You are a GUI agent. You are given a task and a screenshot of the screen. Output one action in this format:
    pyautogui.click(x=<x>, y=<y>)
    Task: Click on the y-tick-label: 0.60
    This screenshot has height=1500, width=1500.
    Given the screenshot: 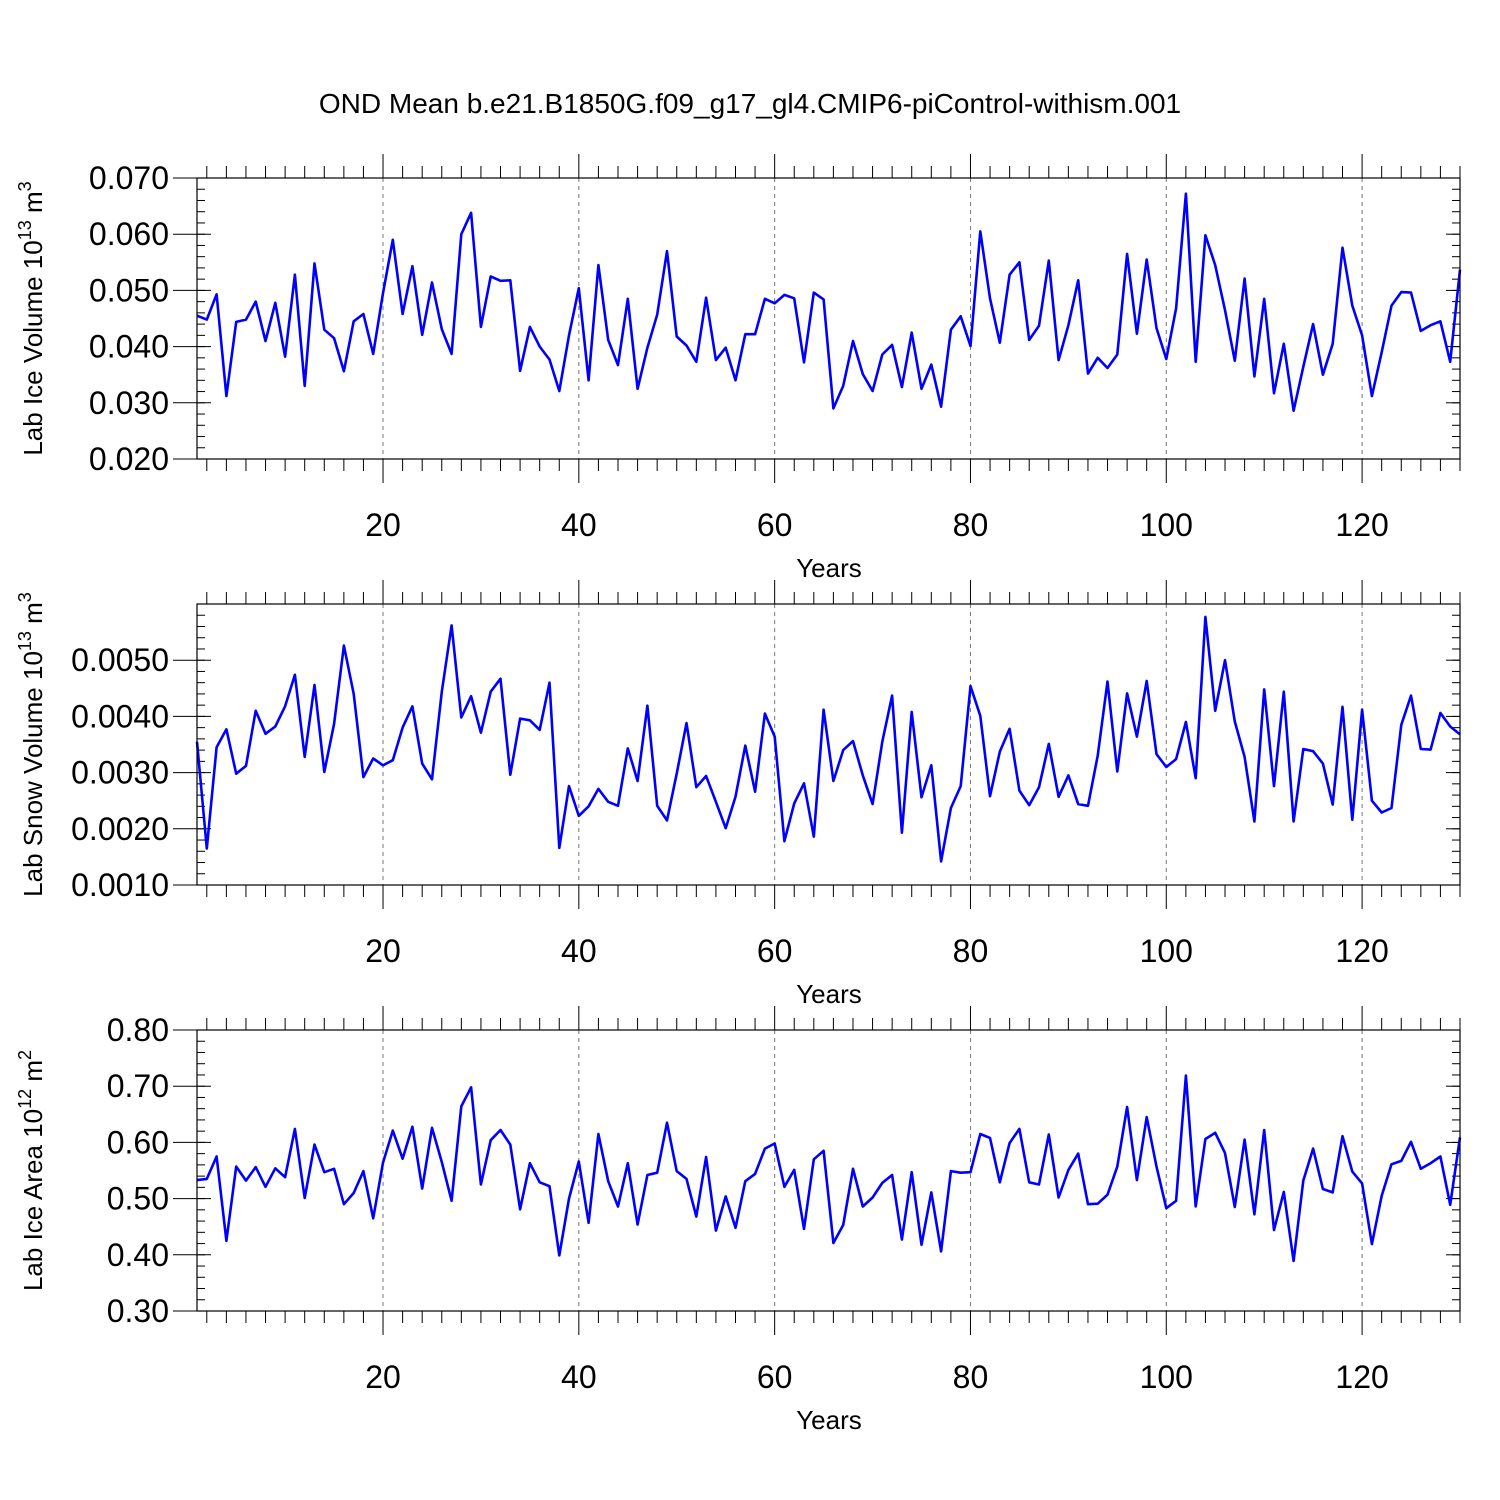 What is the action you would take?
    pyautogui.click(x=138, y=1142)
    